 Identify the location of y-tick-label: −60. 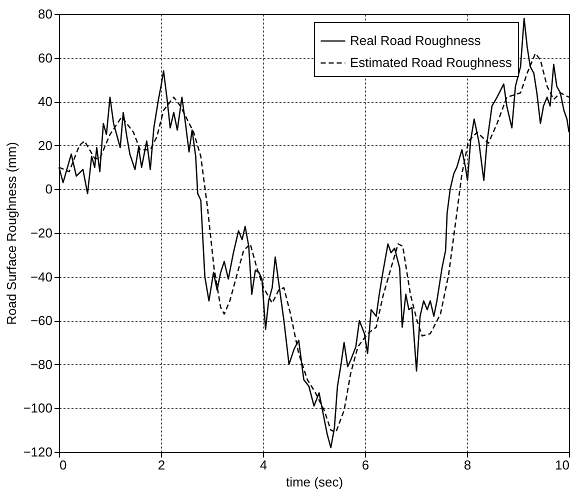
(41, 320).